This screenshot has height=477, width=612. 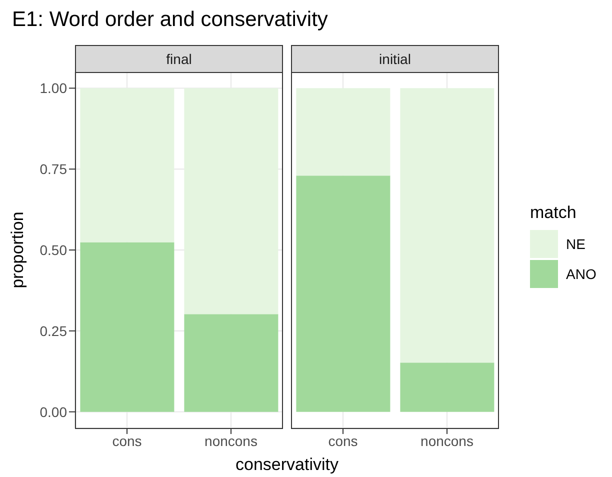 I want to click on y-tick-label: 0.75, so click(x=54, y=169).